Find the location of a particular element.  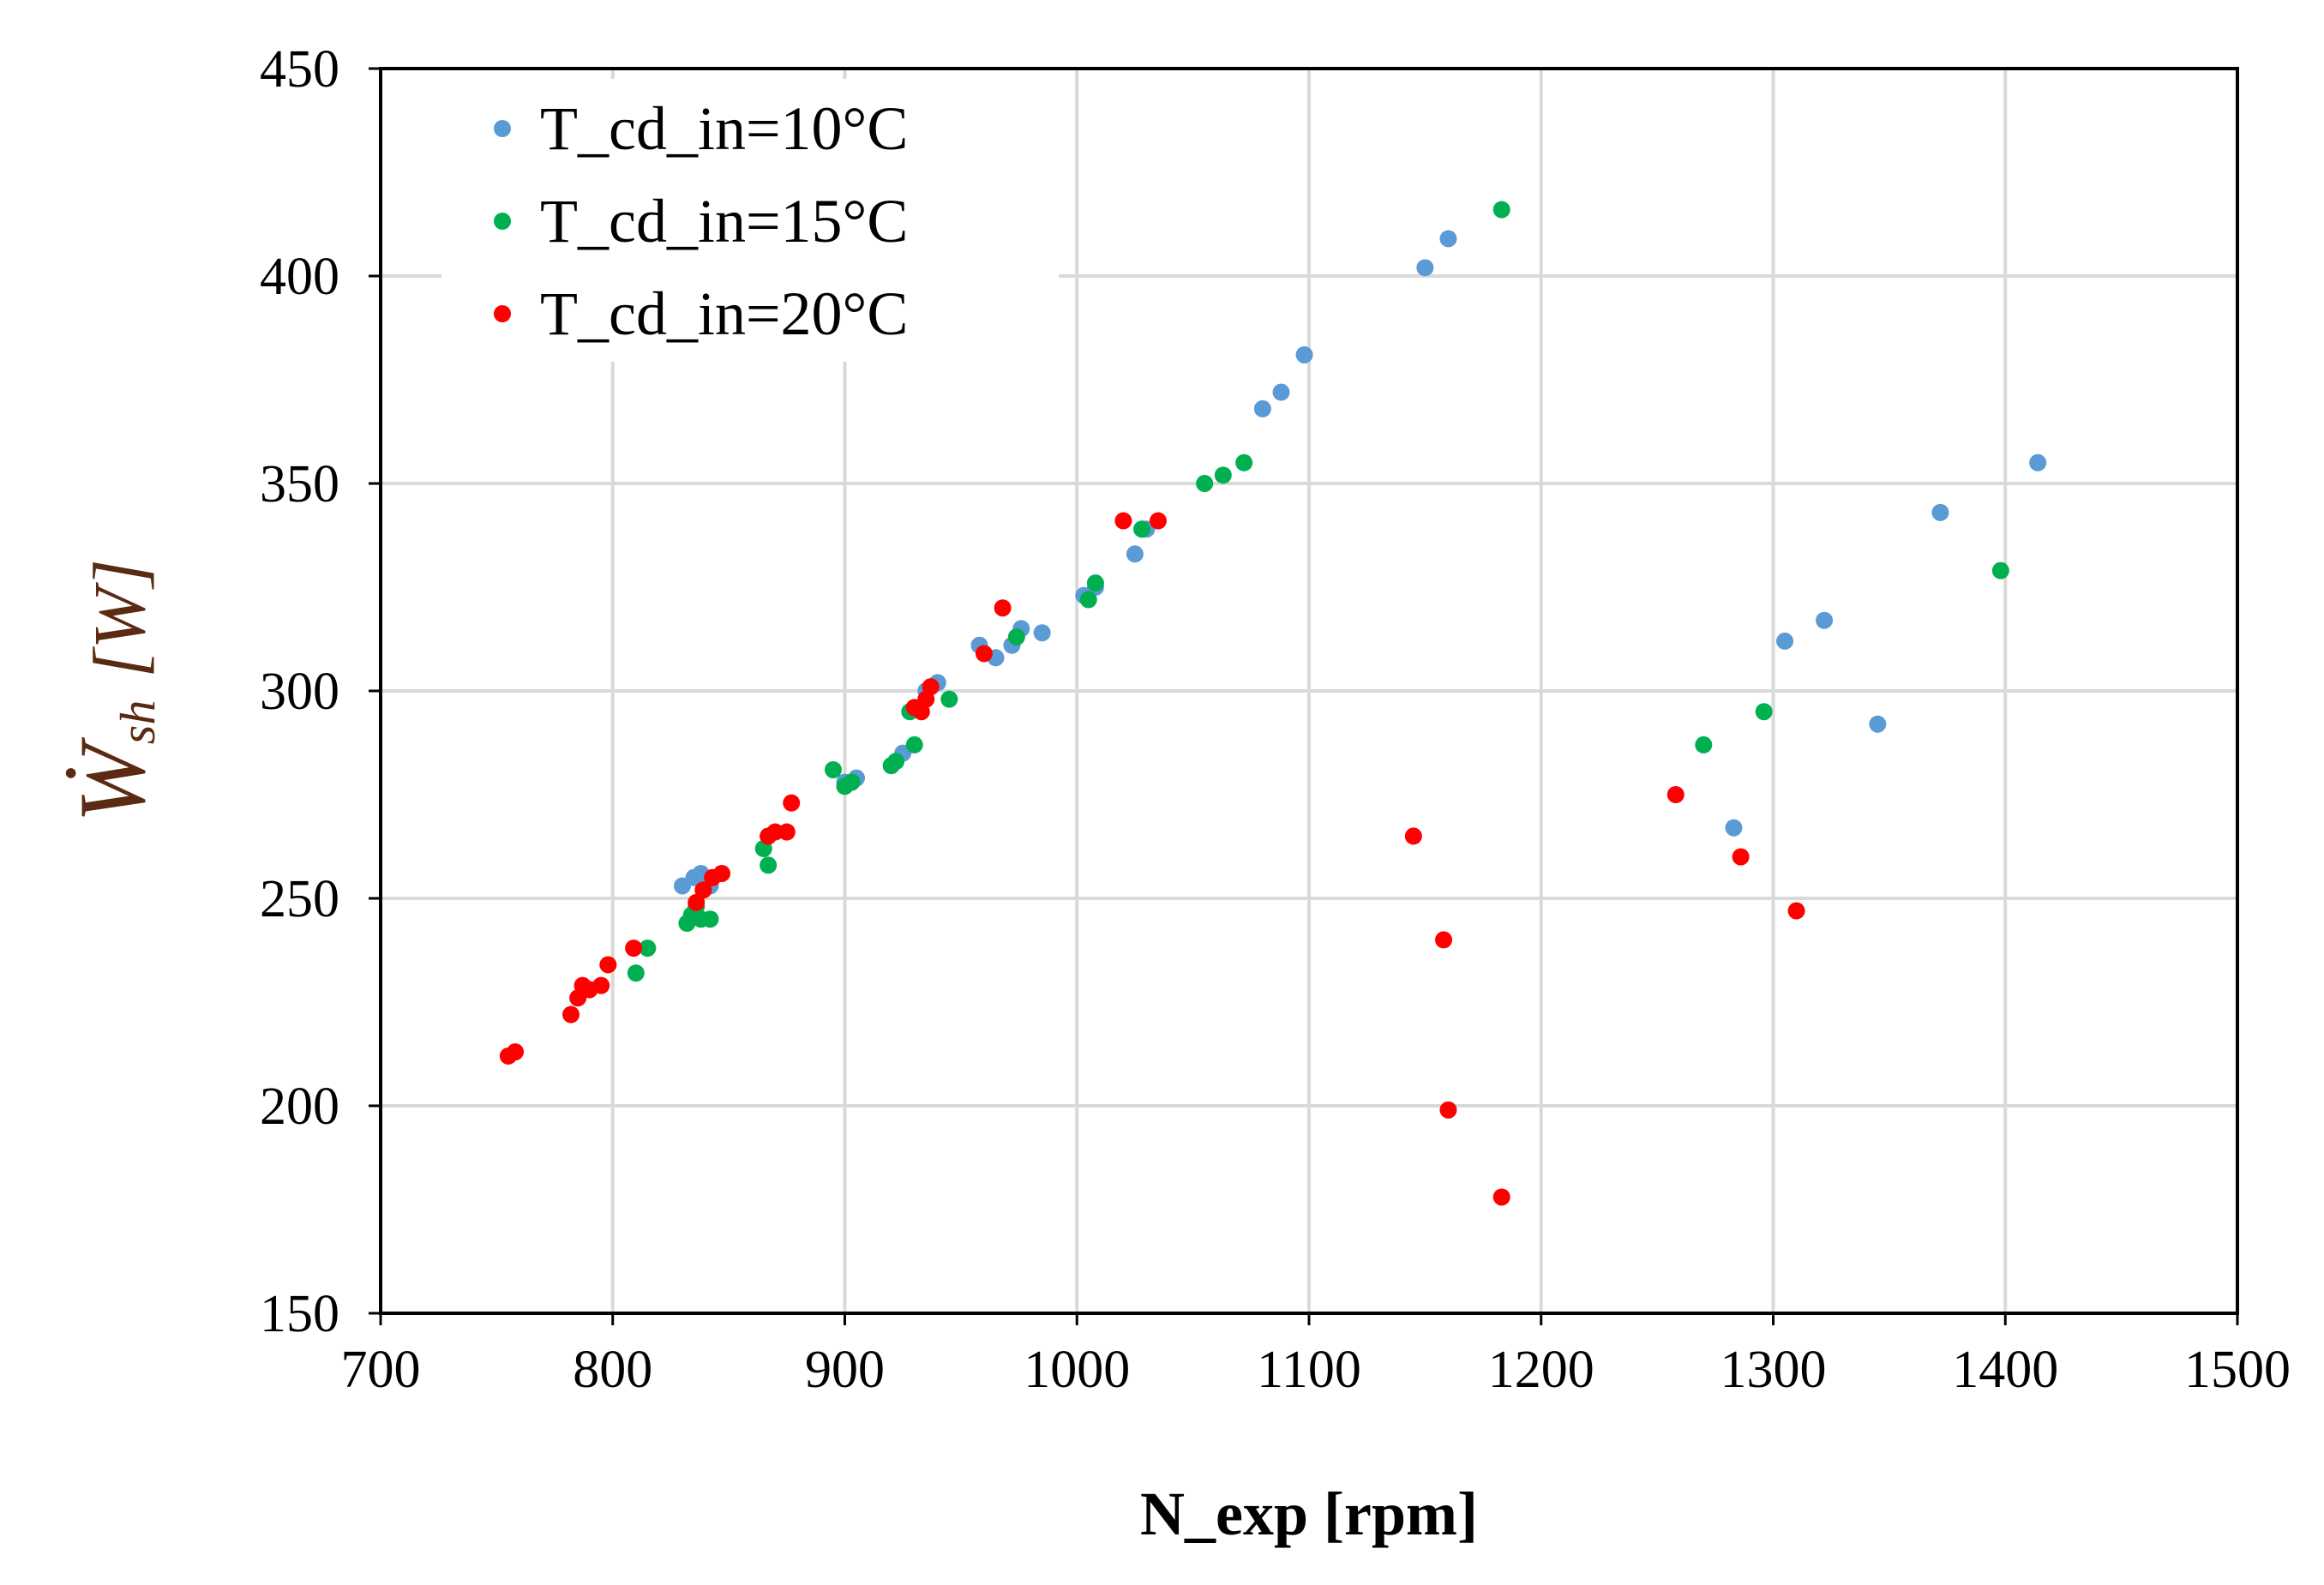

y-tick-label: 400 is located at coordinates (300, 277).